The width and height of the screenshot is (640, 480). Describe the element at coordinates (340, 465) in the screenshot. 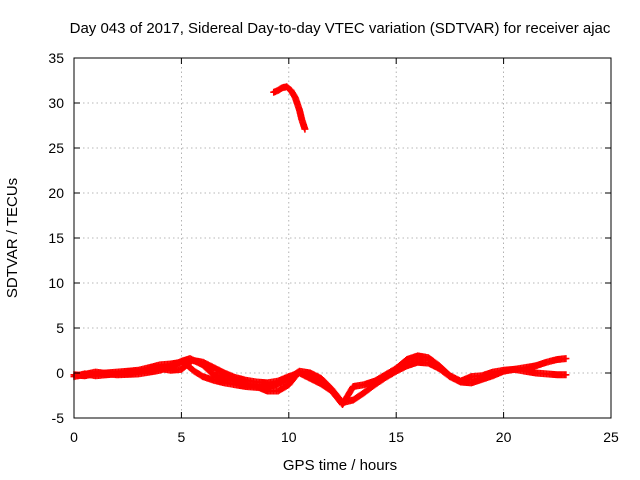

I see `x-axis-title: GPS time / hours` at that location.